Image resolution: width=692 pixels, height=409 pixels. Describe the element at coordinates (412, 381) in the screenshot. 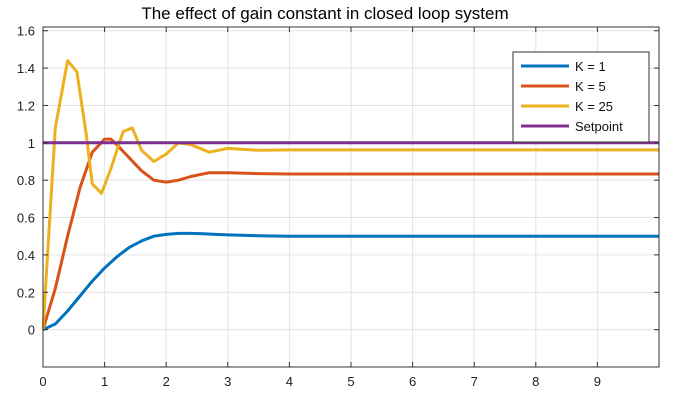

I see `x-tick-label: 6` at that location.